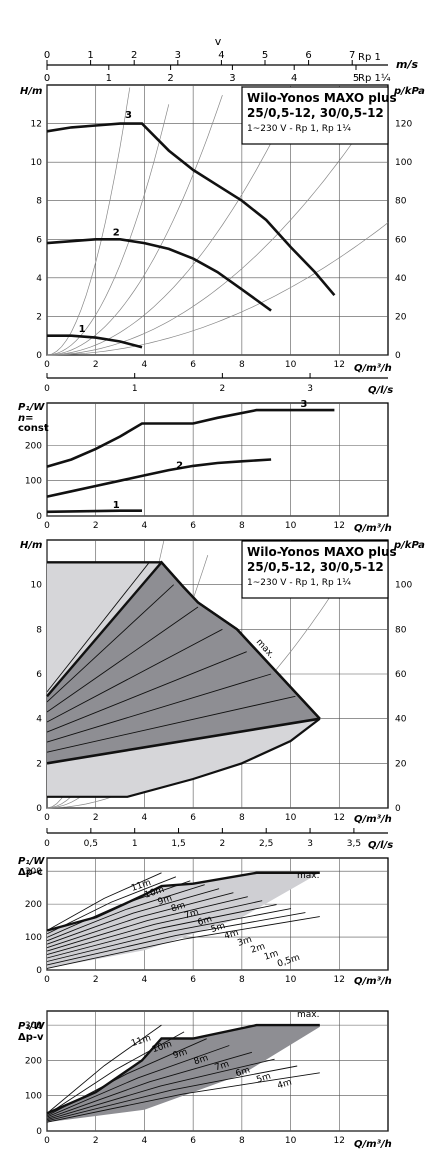 The image size is (439, 1170). Describe the element at coordinates (47, 980) in the screenshot. I see `c4-xtick: 0` at that location.